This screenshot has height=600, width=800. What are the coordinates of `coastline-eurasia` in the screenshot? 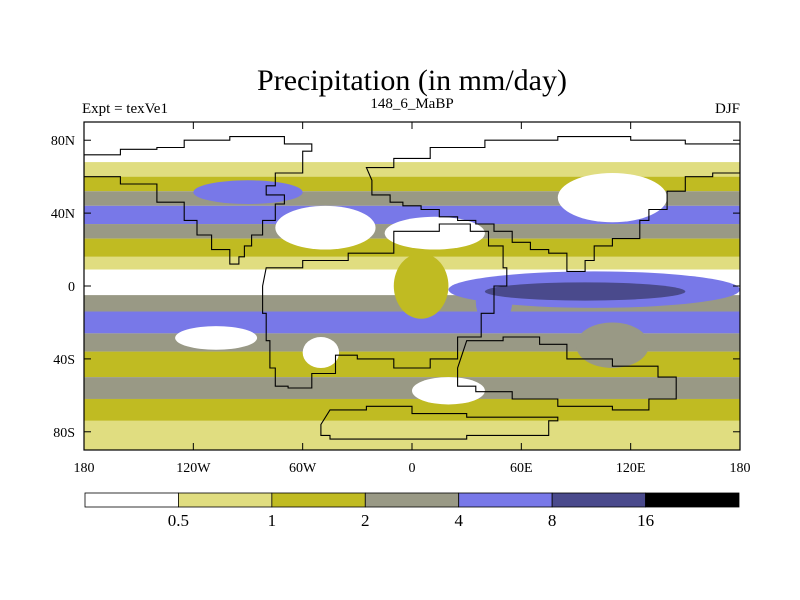 It's located at (552, 204).